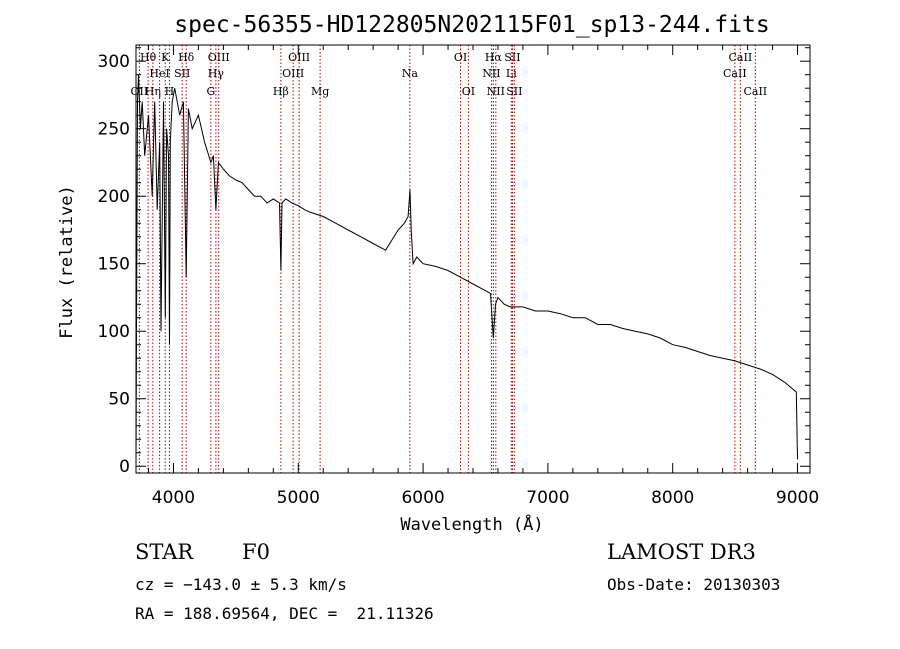  I want to click on y-axis-label: Flux (relative), so click(67, 262).